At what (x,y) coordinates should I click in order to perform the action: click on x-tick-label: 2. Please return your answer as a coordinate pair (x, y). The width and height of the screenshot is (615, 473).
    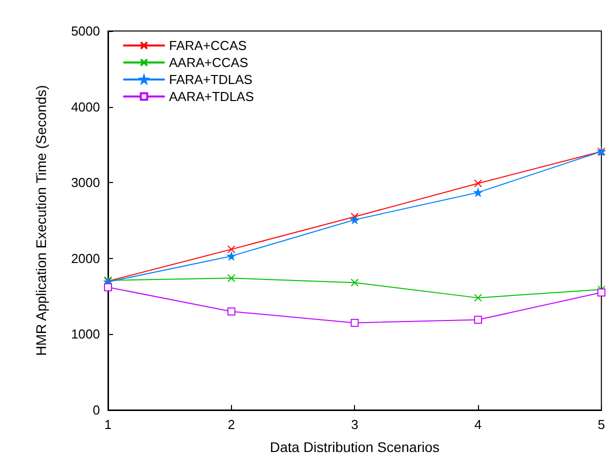
    Looking at the image, I should click on (231, 424).